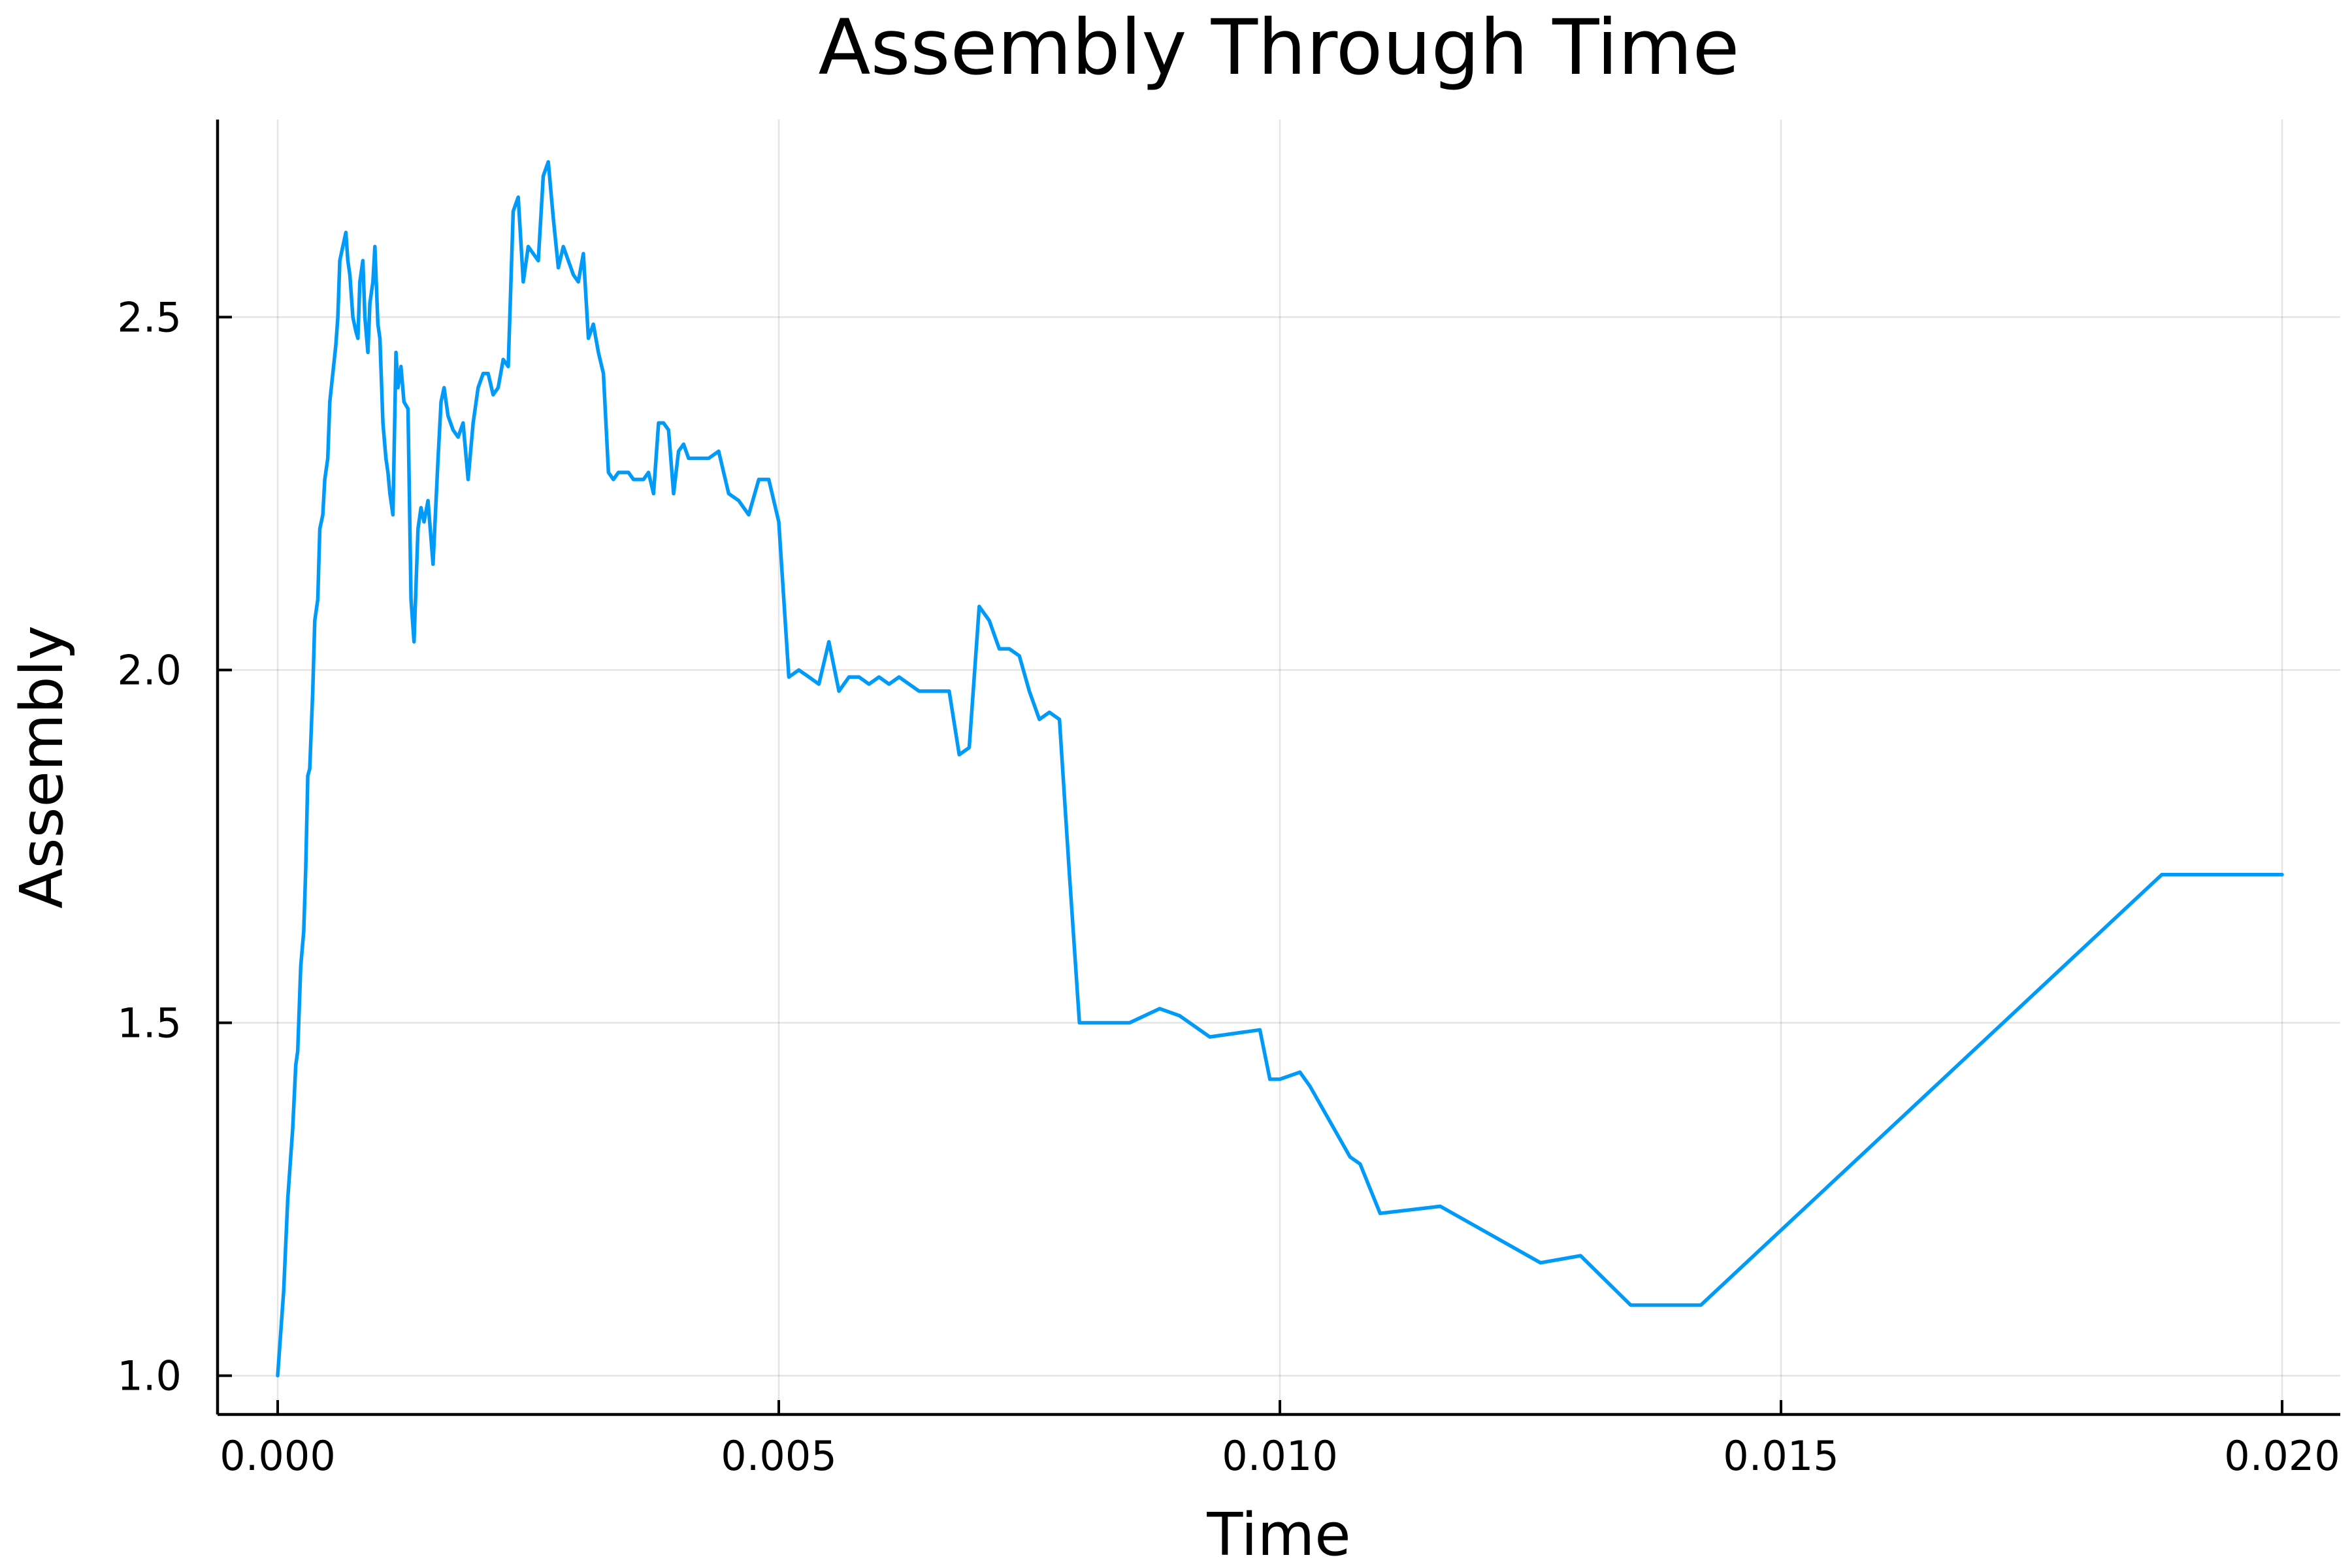 The height and width of the screenshot is (1568, 2352). I want to click on x-tick-label: 0.005, so click(779, 1456).